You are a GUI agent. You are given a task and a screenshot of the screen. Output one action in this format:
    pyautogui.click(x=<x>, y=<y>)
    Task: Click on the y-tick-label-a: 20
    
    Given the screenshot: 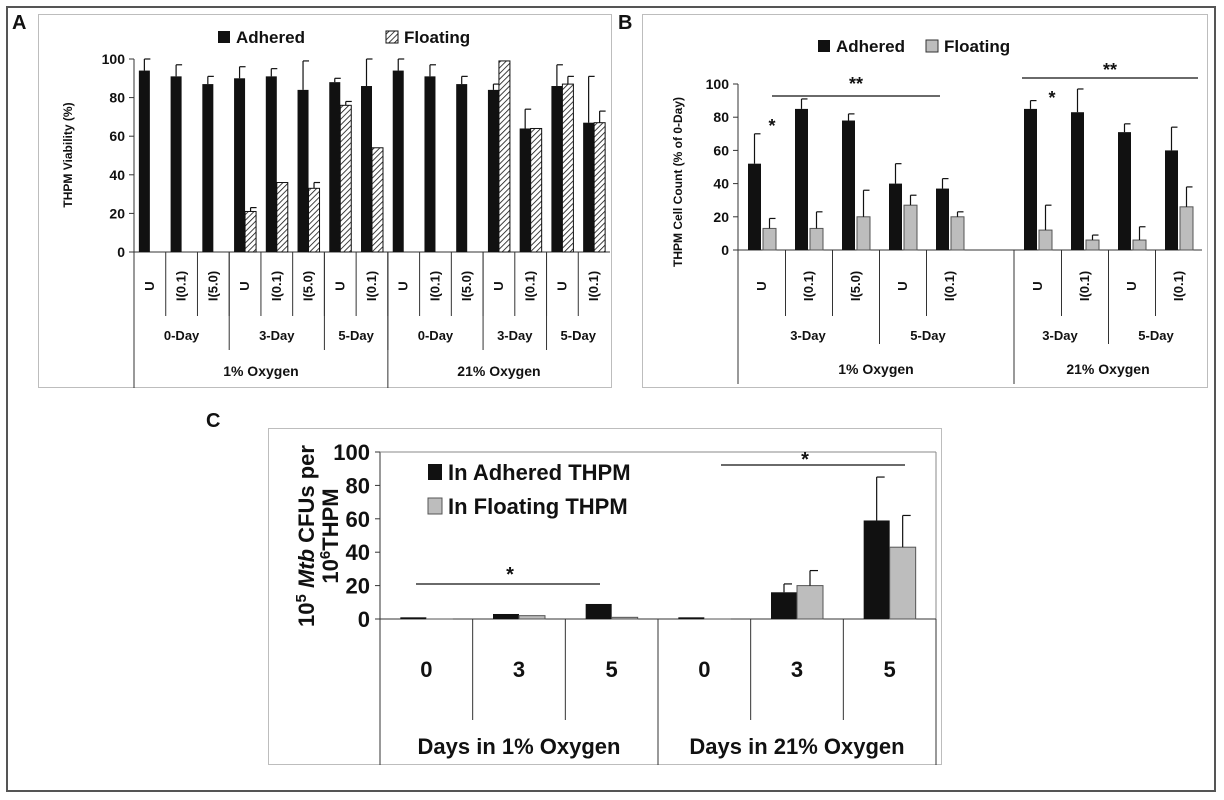 What is the action you would take?
    pyautogui.click(x=117, y=213)
    